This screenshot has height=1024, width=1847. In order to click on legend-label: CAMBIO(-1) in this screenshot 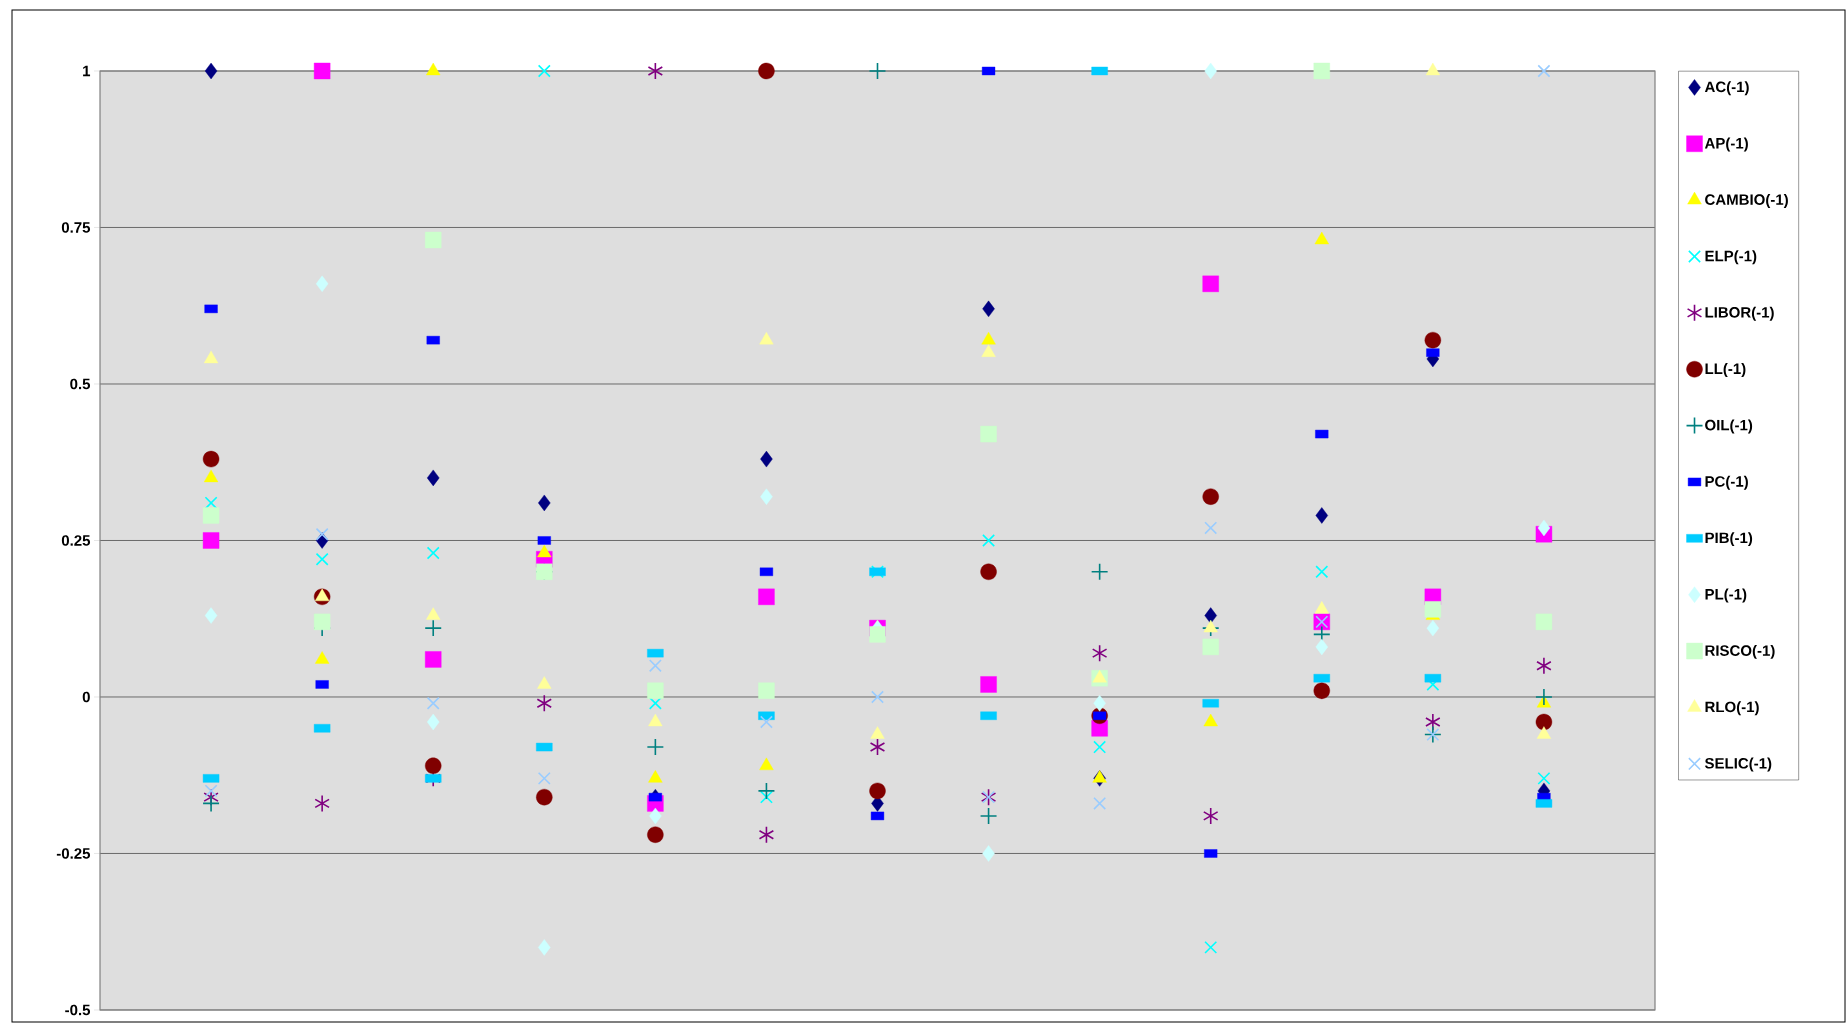, I will do `click(1746, 200)`.